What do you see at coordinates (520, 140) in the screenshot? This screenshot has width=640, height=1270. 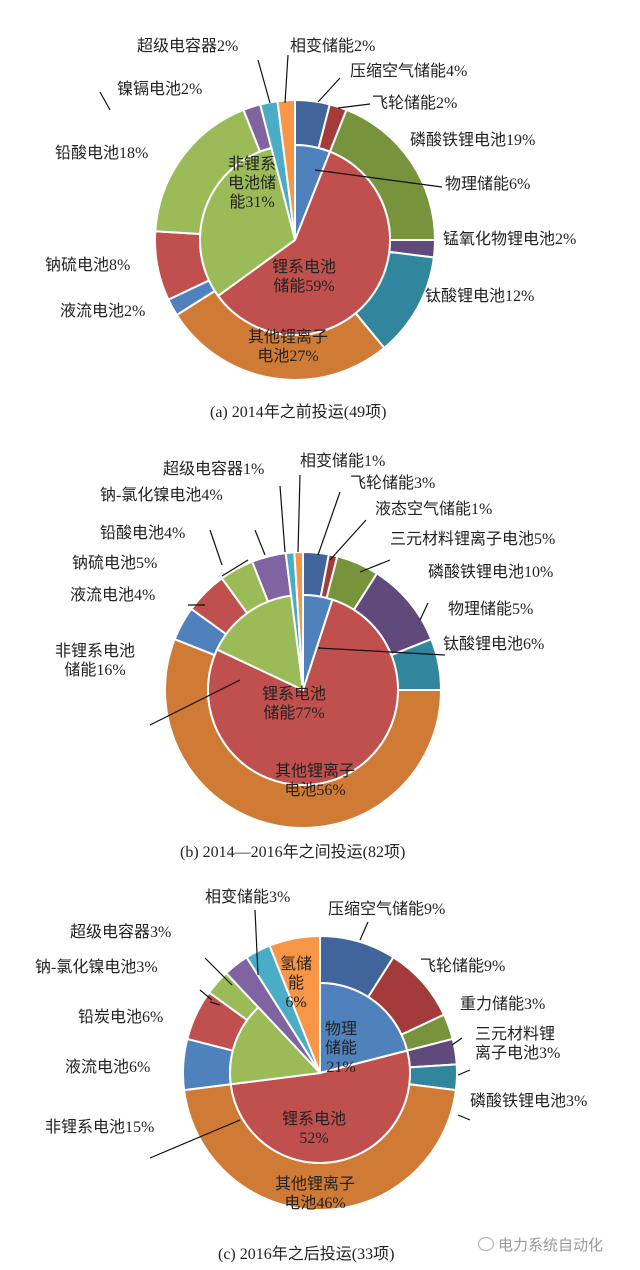 I see `slice-label-value: 19` at bounding box center [520, 140].